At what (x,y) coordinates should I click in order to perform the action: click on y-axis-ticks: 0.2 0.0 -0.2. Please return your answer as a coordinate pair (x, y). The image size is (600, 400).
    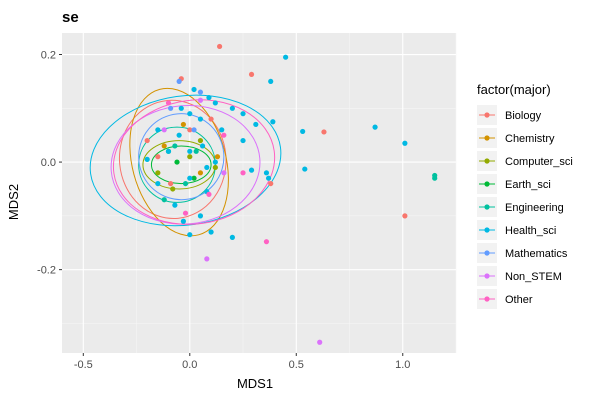
    Looking at the image, I should click on (49, 163).